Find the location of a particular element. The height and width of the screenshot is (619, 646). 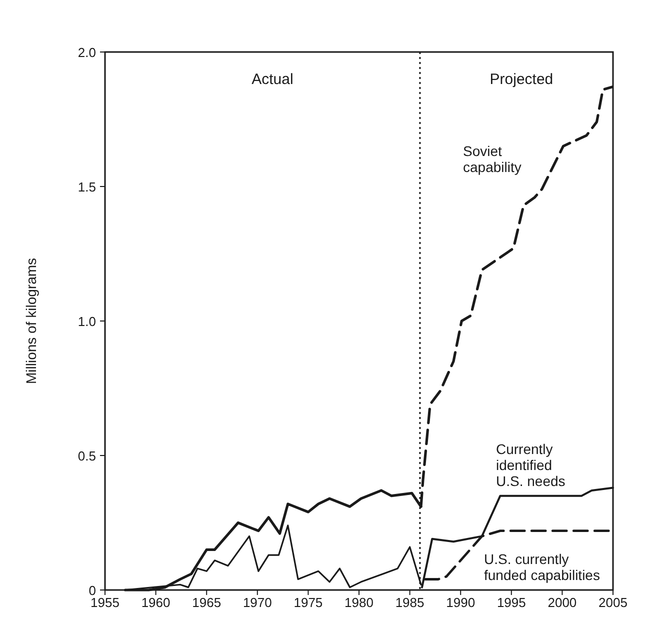

x-tick-label: 1970 is located at coordinates (257, 602).